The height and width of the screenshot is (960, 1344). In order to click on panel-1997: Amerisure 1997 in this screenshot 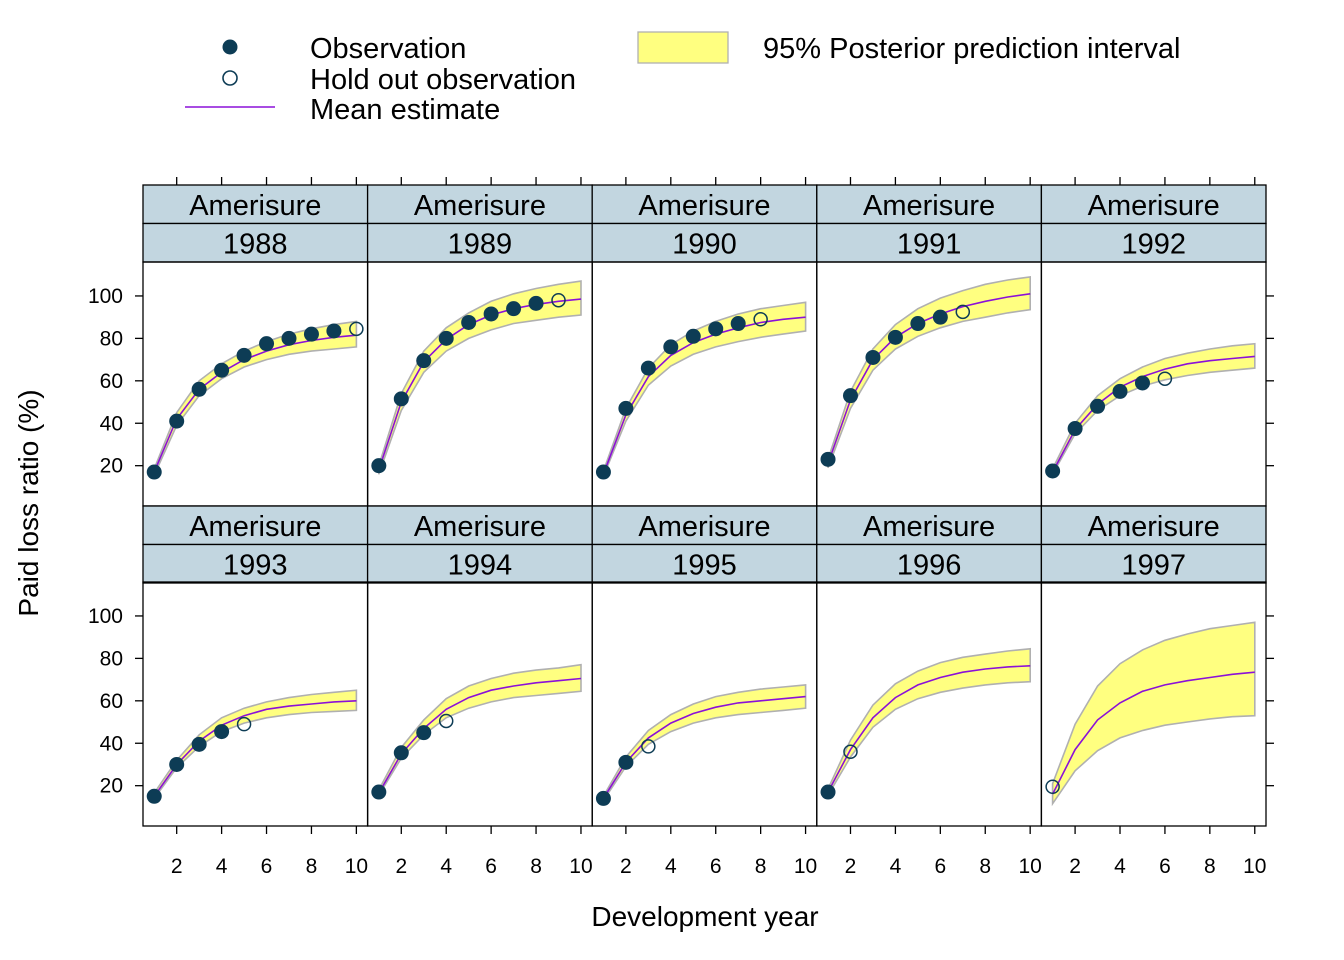, I will do `click(1153, 666)`.